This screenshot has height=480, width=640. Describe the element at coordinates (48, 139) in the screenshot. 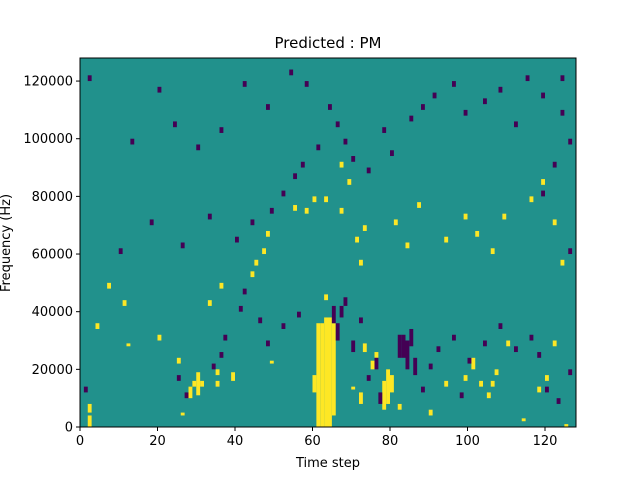

I see `y-tick-label-5: 100000` at that location.